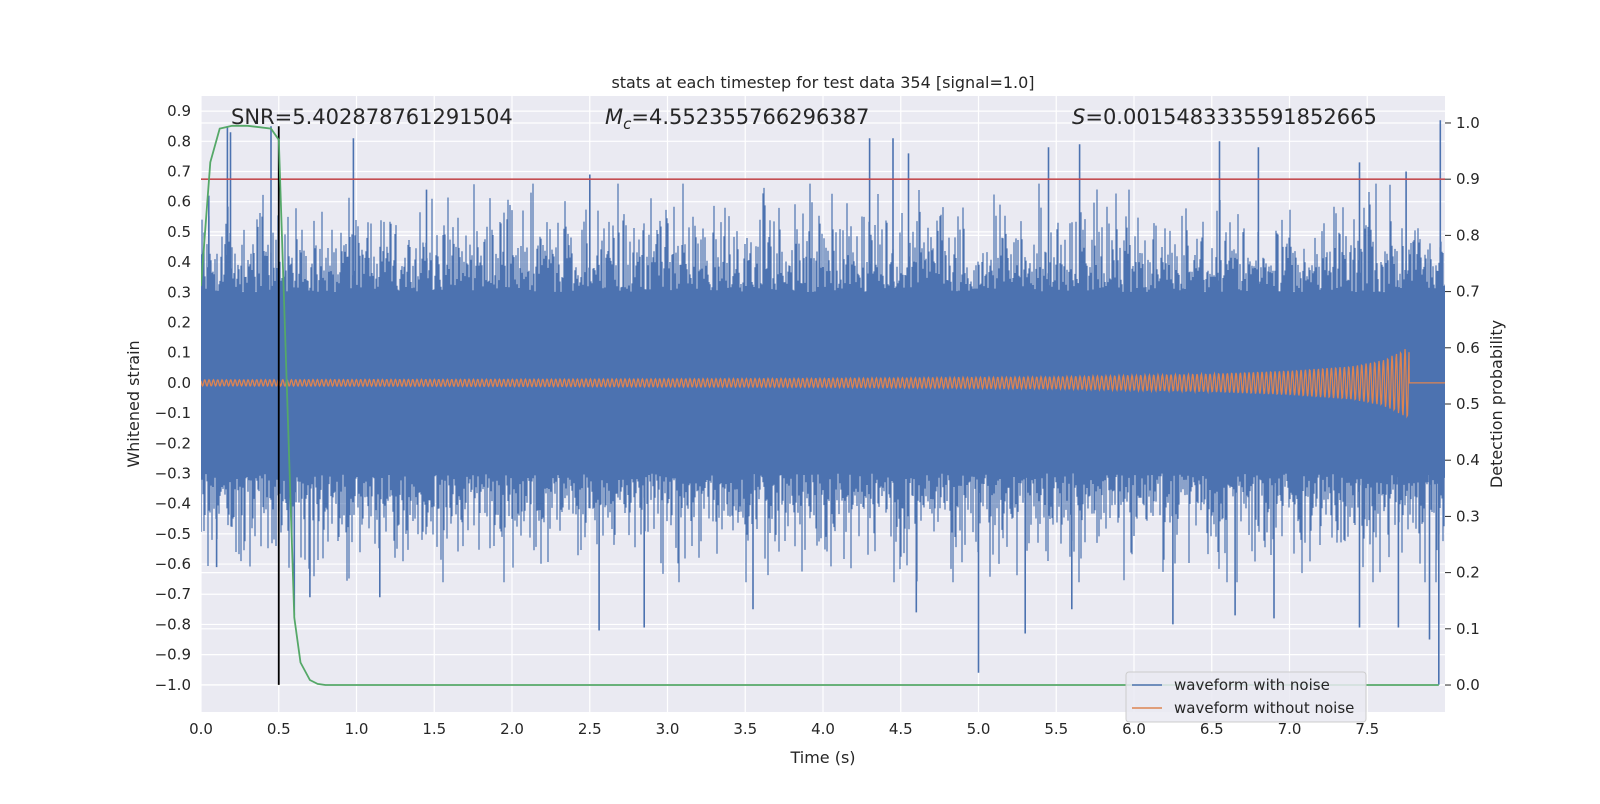 This screenshot has height=804, width=1600. I want to click on y-tick-label: 0.1, so click(179, 353).